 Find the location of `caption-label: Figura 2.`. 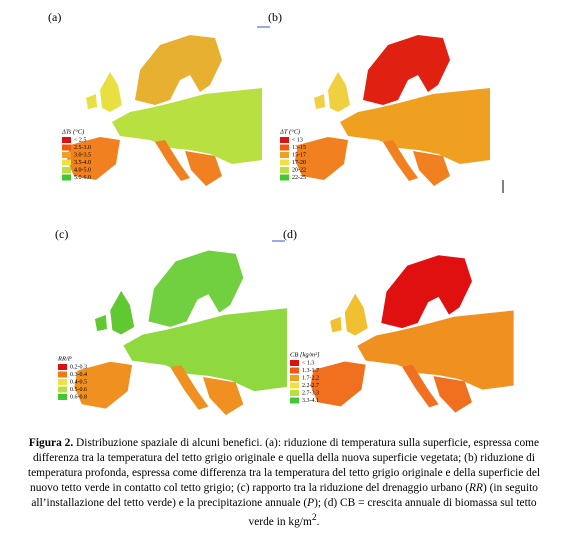

caption-label: Figura 2. is located at coordinates (51, 443).